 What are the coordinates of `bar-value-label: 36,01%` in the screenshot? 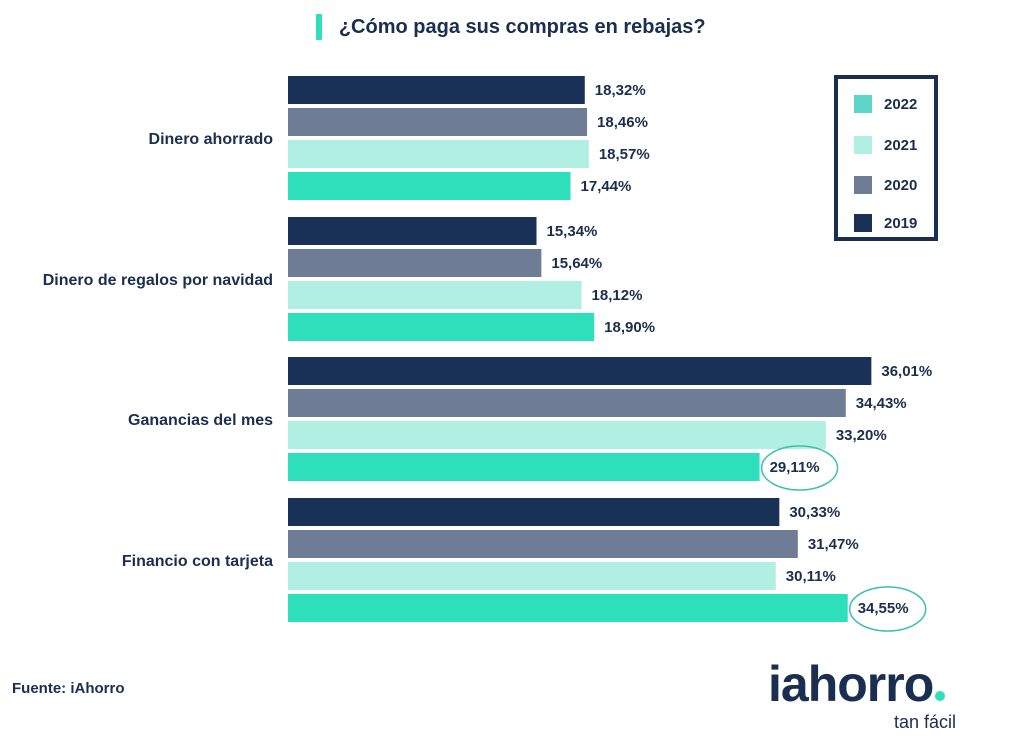 It's located at (906, 371).